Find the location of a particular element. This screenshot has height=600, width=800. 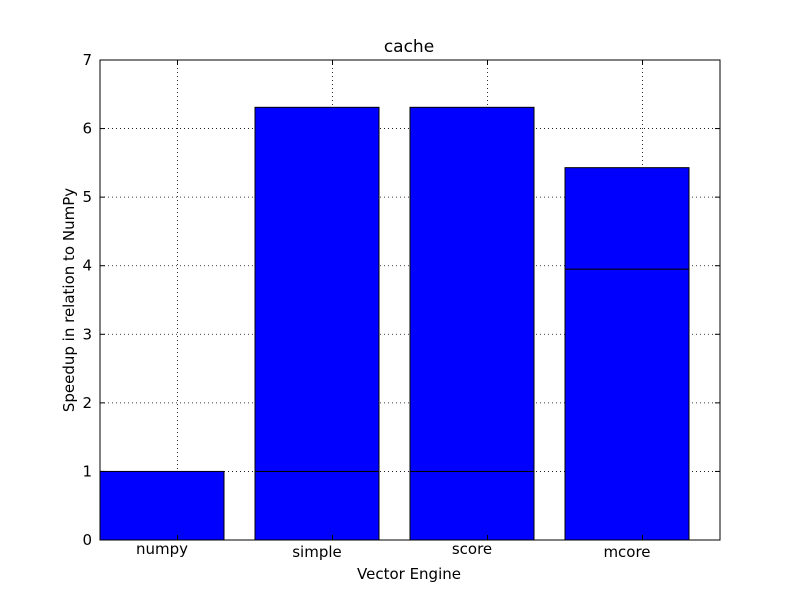

x-tick-labels: numpy simple score mcore is located at coordinates (393, 550).